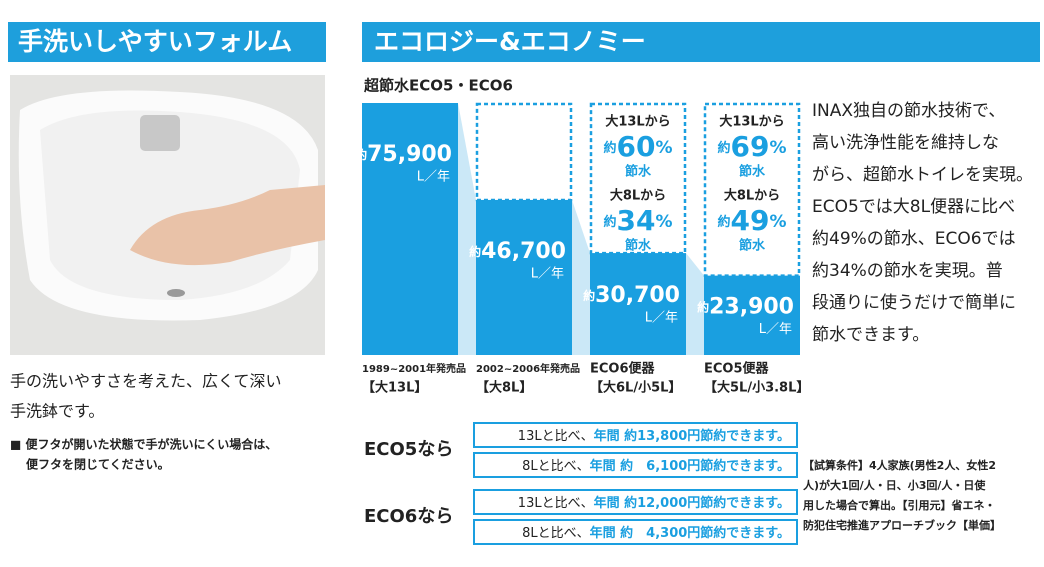  What do you see at coordinates (528, 368) in the screenshot?
I see `bar-caption: 2002~2006年発売品` at bounding box center [528, 368].